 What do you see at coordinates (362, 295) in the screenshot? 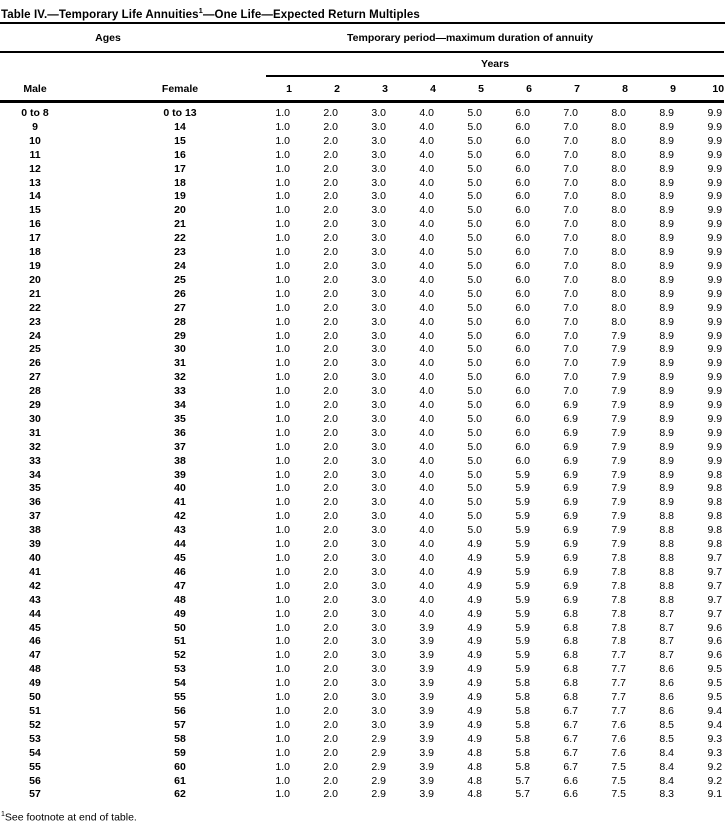
I see `table-row: 21 26 1.0 2.0 3.0 4.0 5.0 6.0 7.0 8.0 8.9 9.9` at bounding box center [362, 295].